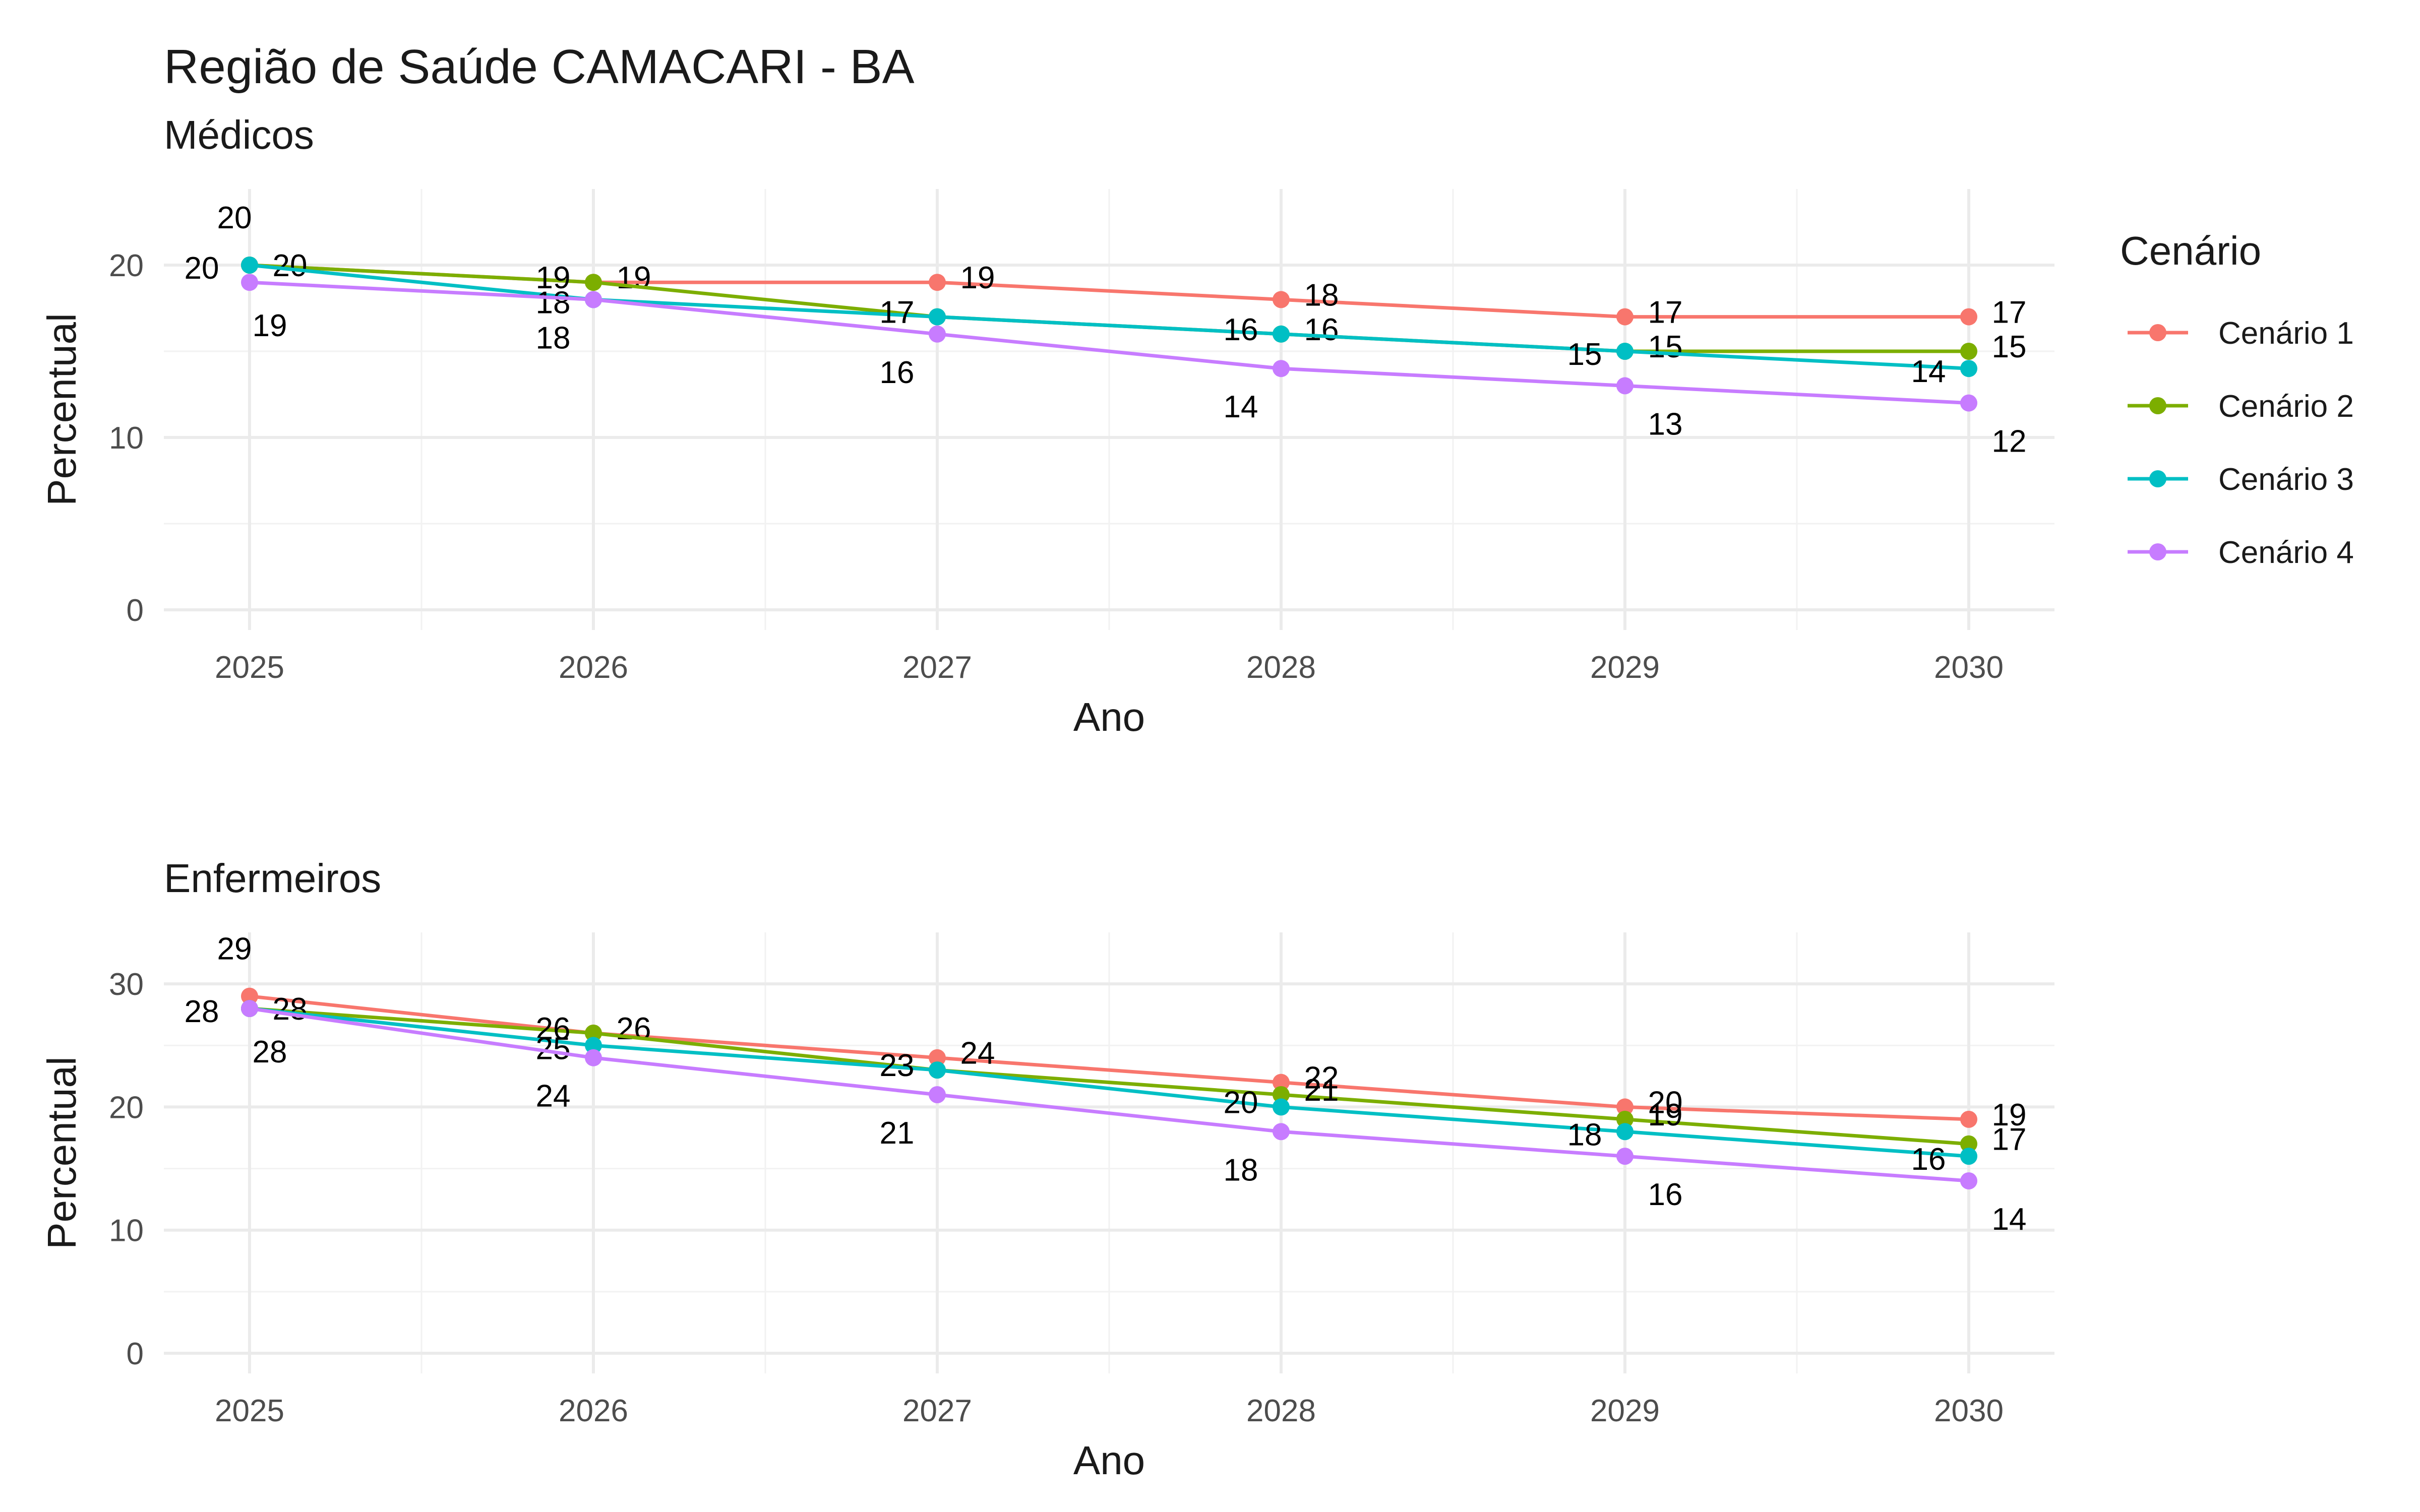 The width and height of the screenshot is (2420, 1512). I want to click on y-tick-label: 0, so click(135, 610).